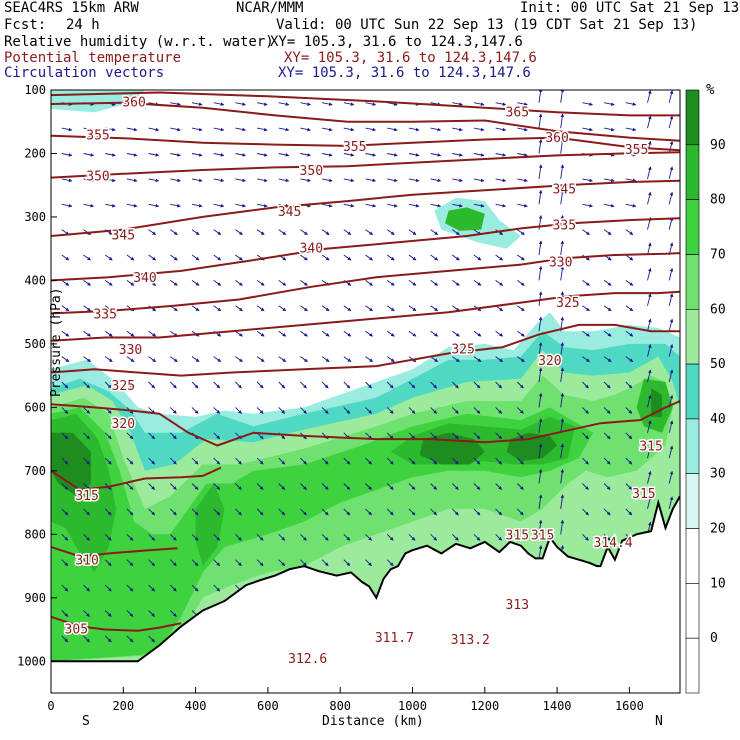 The height and width of the screenshot is (740, 740). Describe the element at coordinates (692, 227) in the screenshot. I see `colorbar-swatch` at that location.